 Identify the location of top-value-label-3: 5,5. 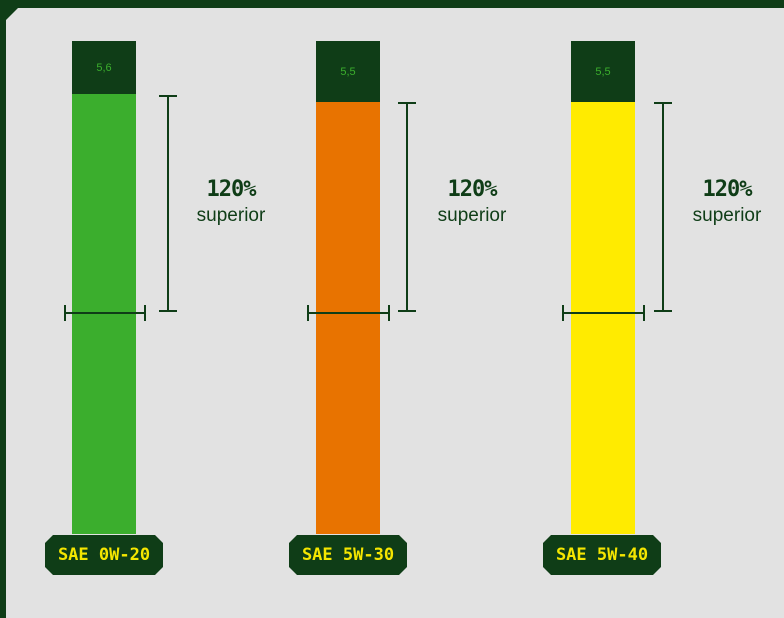
(603, 71).